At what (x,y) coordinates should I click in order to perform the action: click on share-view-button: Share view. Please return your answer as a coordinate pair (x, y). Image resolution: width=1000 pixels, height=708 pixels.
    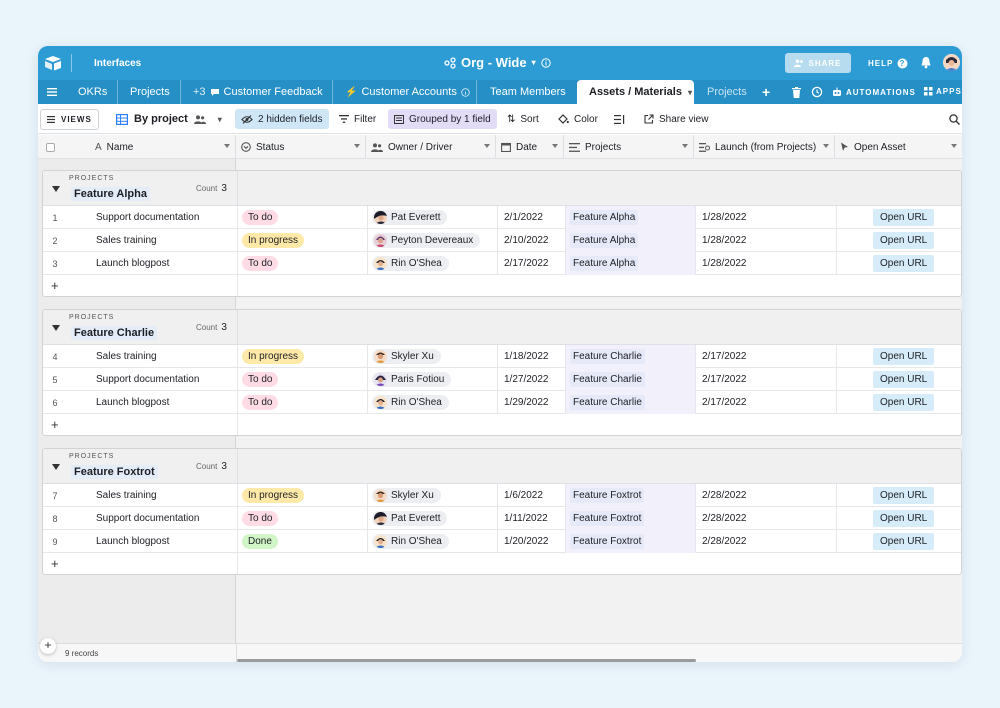
    Looking at the image, I should click on (676, 119).